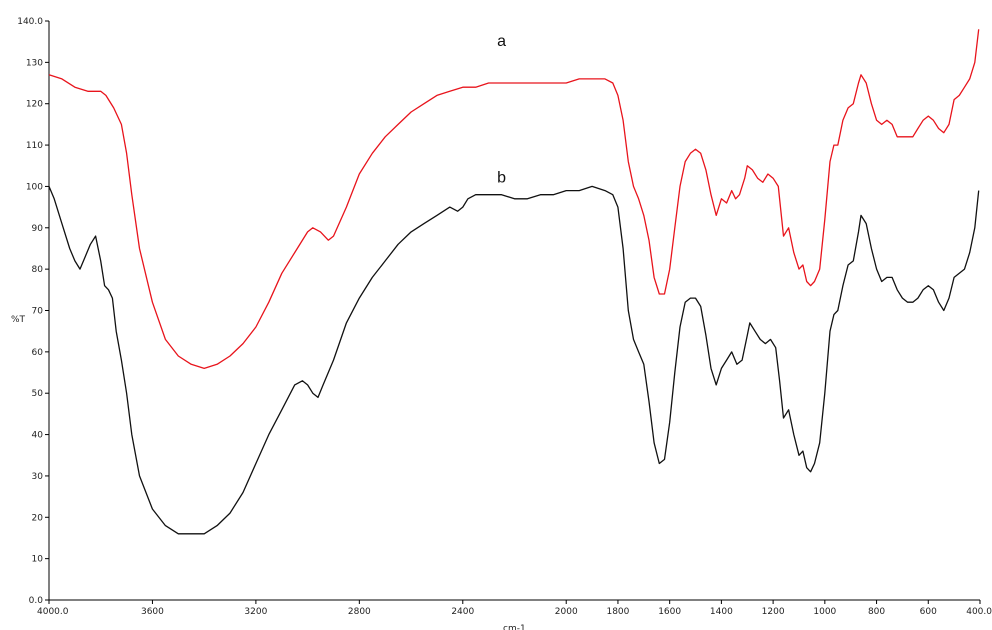 The width and height of the screenshot is (992, 630). What do you see at coordinates (928, 612) in the screenshot?
I see `x-tick-label: 600` at bounding box center [928, 612].